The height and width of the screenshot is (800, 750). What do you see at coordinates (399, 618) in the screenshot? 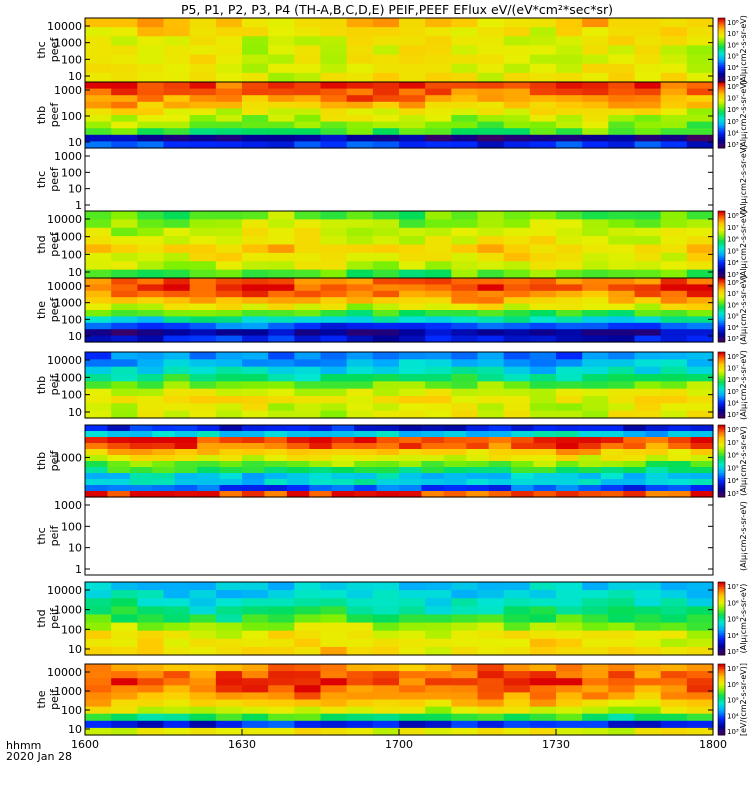
I see `panel-frame` at bounding box center [399, 618].